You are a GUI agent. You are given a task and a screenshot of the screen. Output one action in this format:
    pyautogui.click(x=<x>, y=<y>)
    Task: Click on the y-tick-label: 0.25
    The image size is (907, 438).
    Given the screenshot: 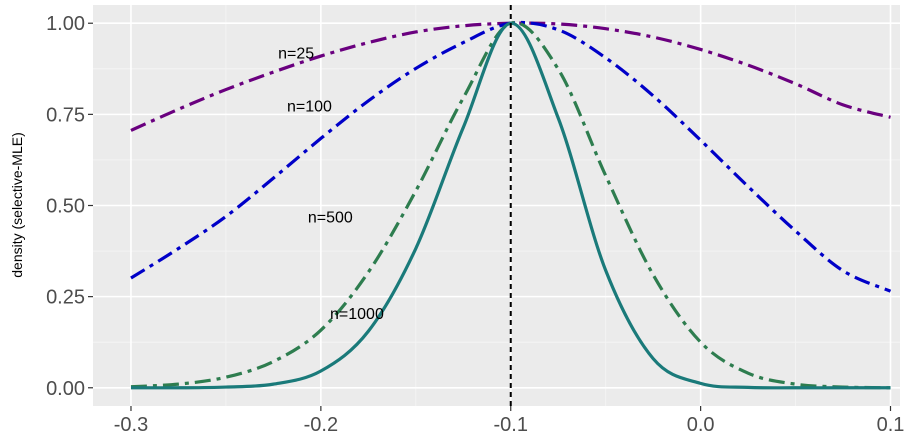 What is the action you would take?
    pyautogui.click(x=65, y=298)
    